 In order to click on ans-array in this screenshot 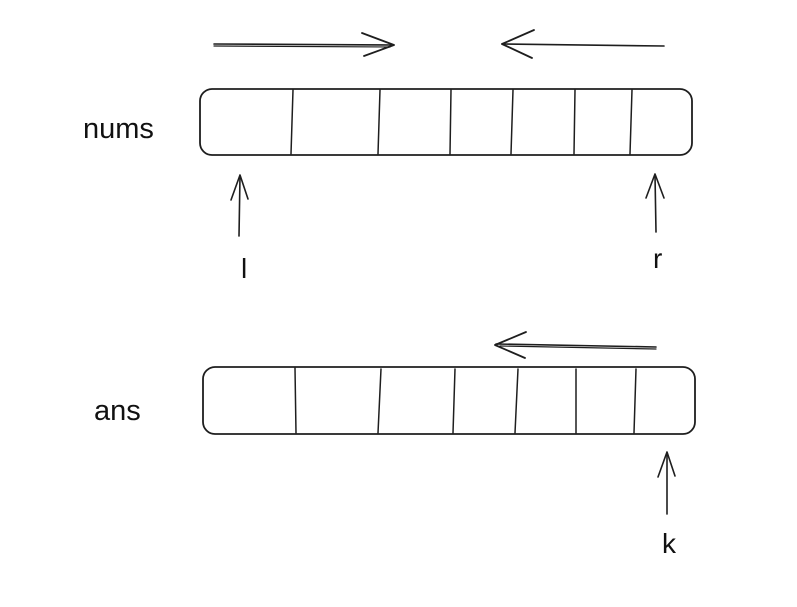, I will do `click(449, 400)`.